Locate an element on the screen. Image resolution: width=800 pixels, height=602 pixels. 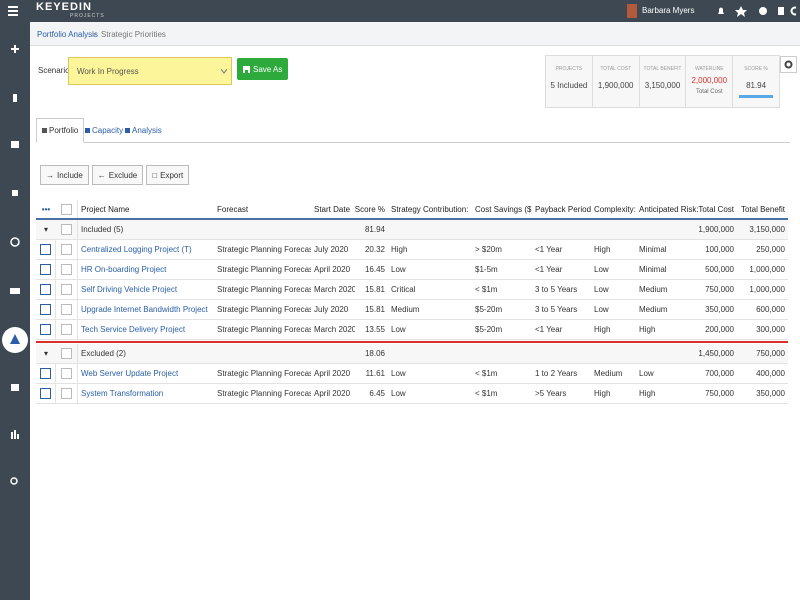
table-cell: Critical is located at coordinates (430, 289).